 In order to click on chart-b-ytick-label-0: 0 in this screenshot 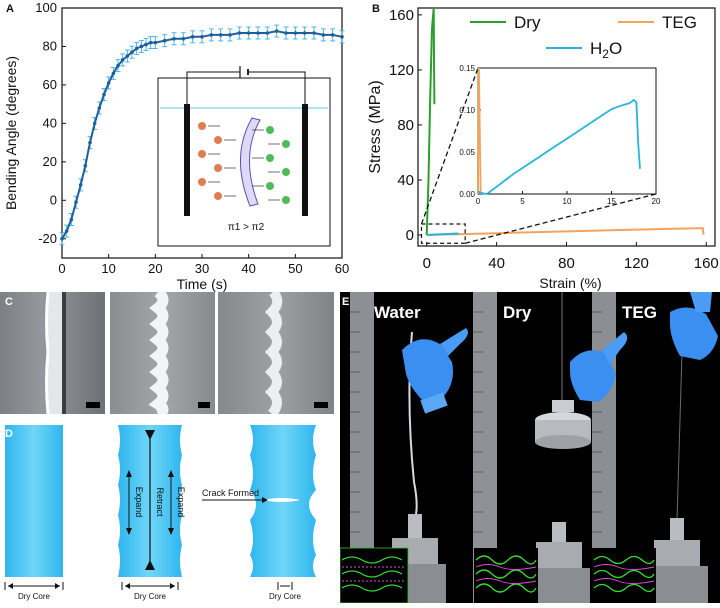, I will do `click(410, 235)`.